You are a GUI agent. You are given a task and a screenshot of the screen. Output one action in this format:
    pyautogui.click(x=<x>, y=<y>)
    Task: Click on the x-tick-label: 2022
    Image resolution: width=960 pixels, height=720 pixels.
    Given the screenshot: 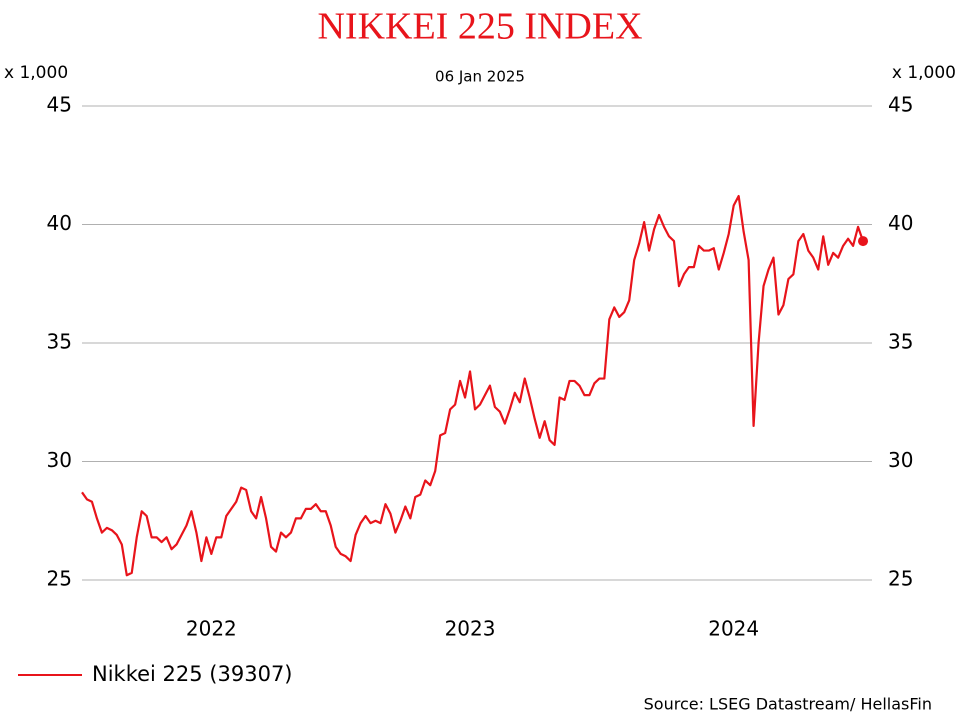 What is the action you would take?
    pyautogui.click(x=211, y=629)
    